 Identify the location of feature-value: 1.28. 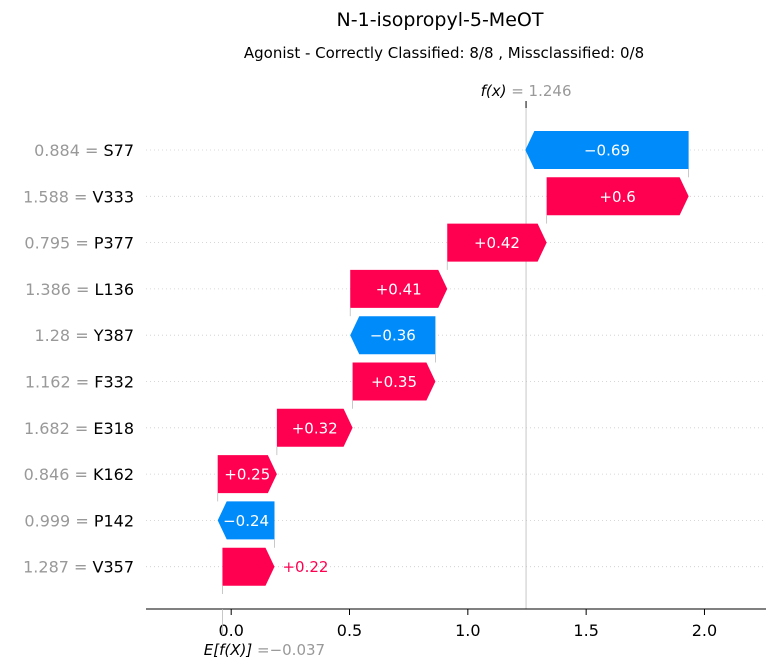
(52, 335).